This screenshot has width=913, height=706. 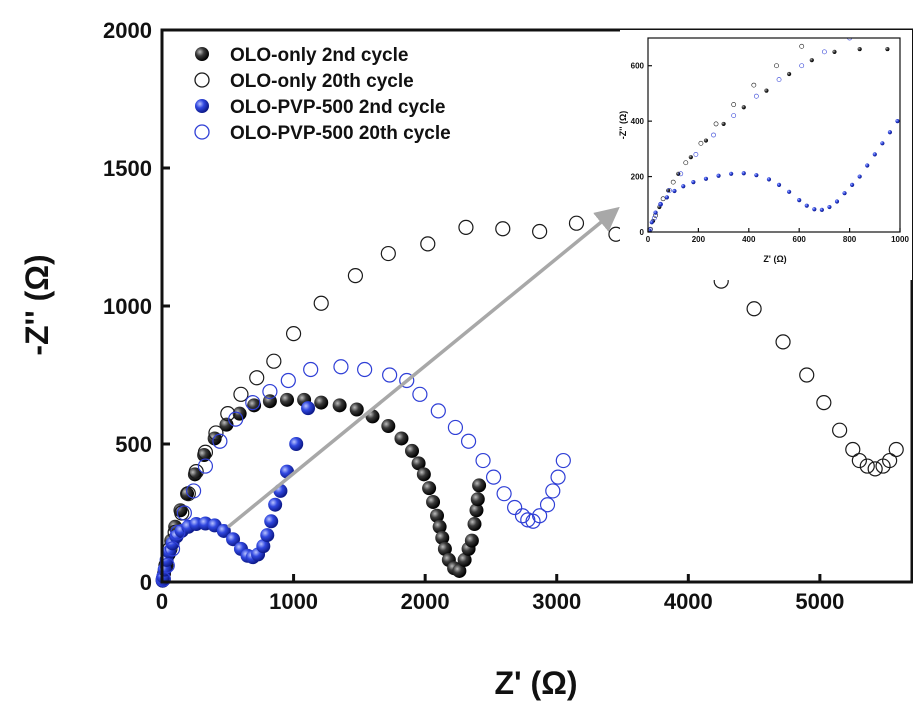 I want to click on legend-label-2: OLO-only 20th cycle, so click(x=322, y=81).